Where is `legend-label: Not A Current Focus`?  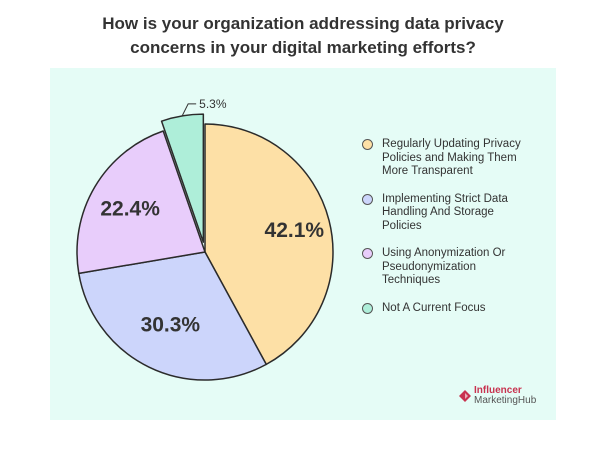 legend-label: Not A Current Focus is located at coordinates (434, 307).